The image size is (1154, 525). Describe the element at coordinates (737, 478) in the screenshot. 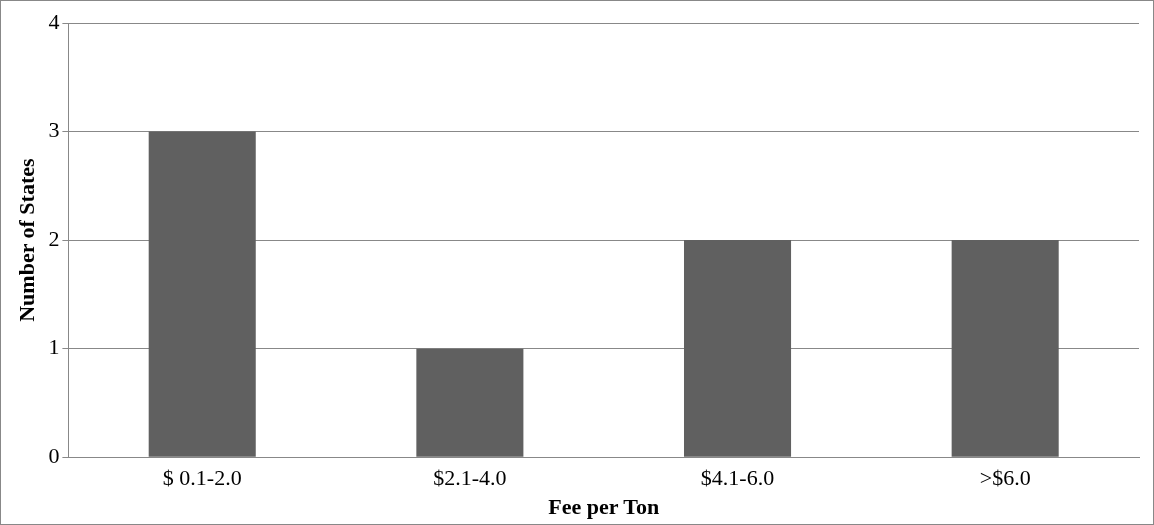

I see `x-tick-label: $4.1-6.0` at that location.